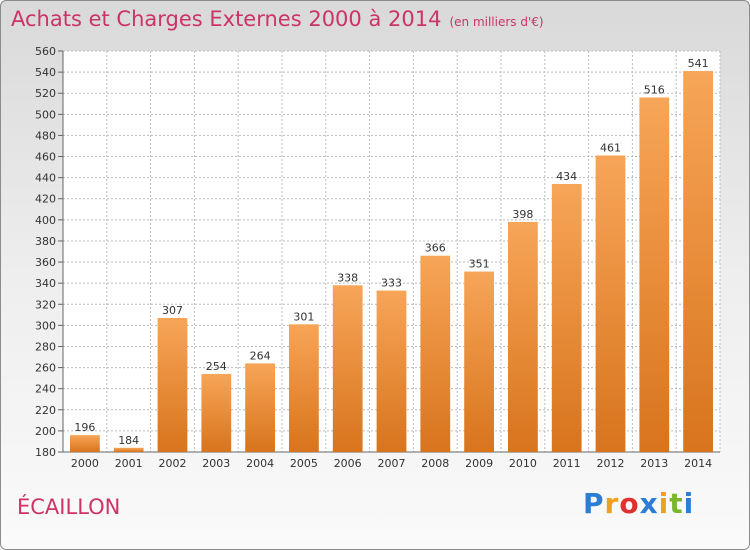 The width and height of the screenshot is (750, 550). I want to click on value-label: 333, so click(391, 283).